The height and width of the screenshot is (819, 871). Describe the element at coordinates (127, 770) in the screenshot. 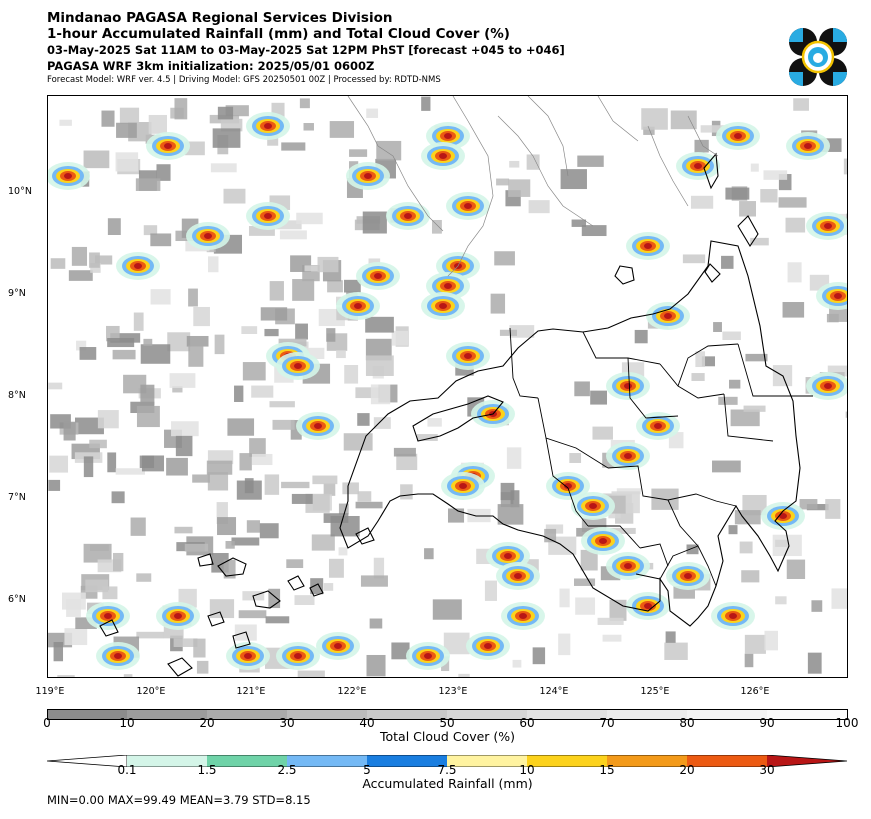

I see `rain-tick-0-1: 0.1` at that location.